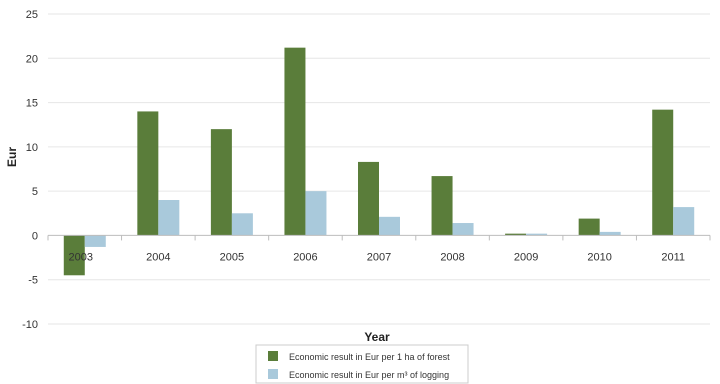 This screenshot has width=720, height=384. I want to click on bar-forest-2003, so click(74, 255).